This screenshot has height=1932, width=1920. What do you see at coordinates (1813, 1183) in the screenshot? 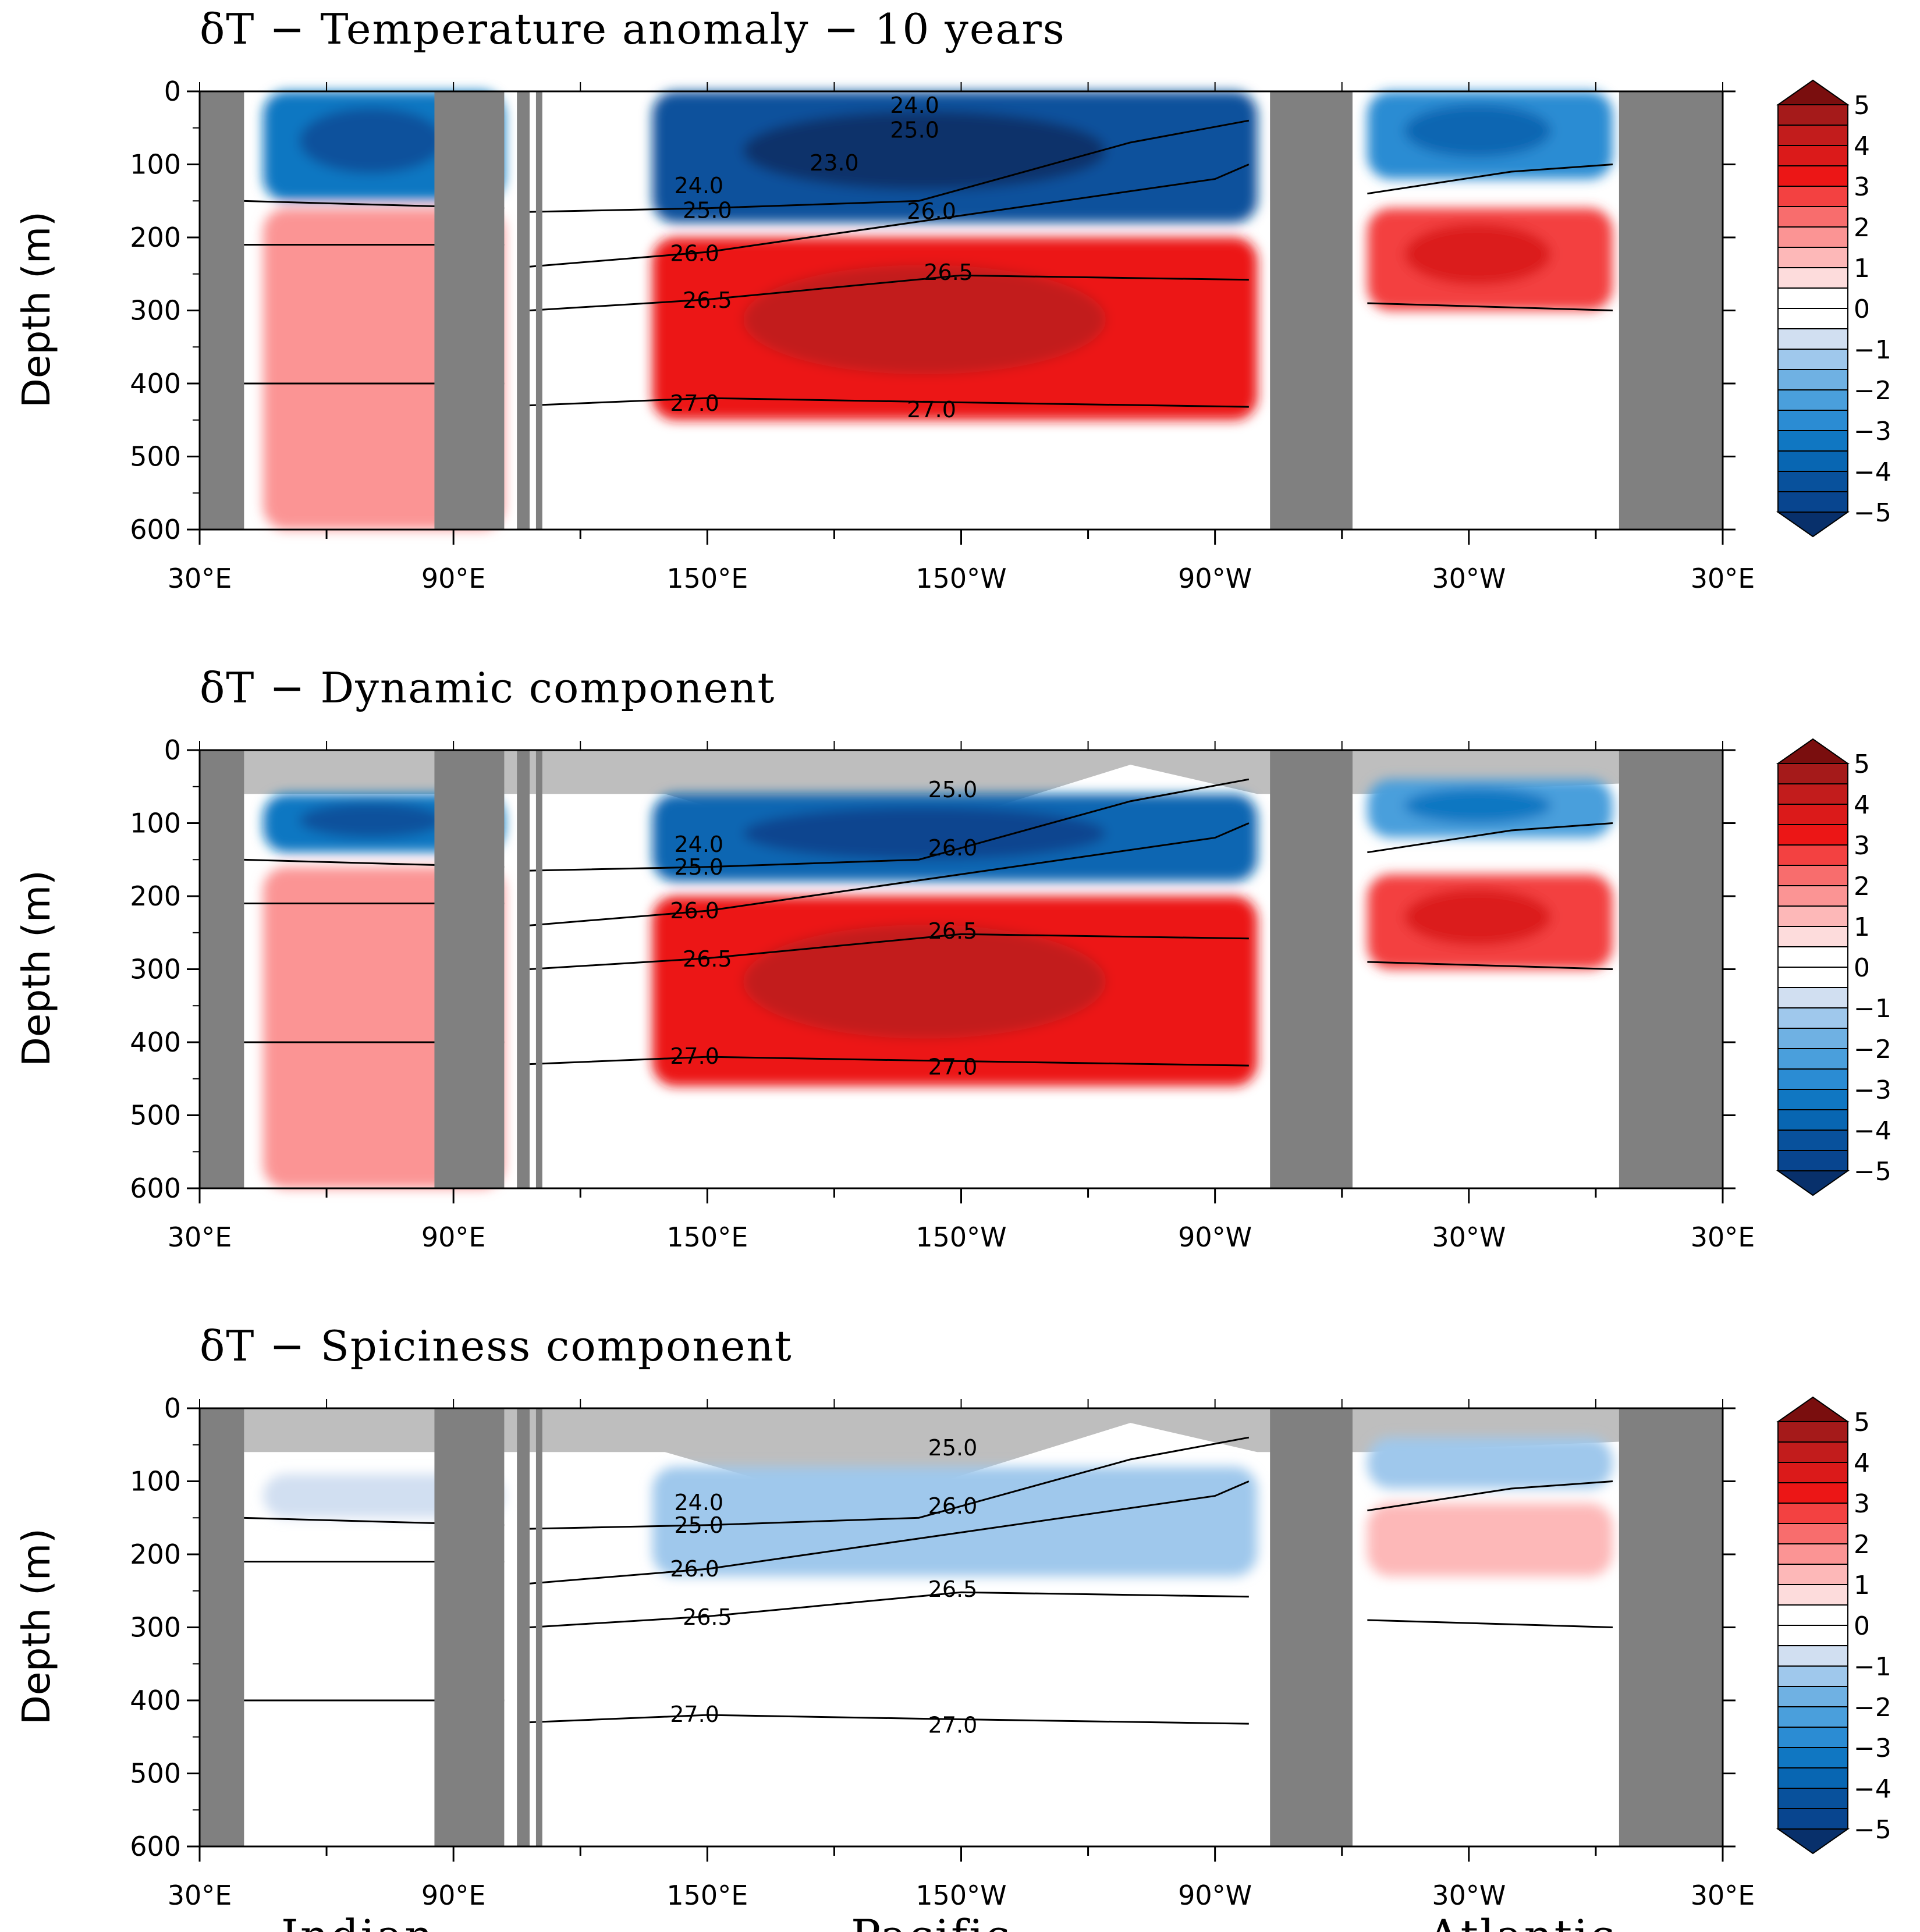
I see `colorbar-bottom-triangle` at bounding box center [1813, 1183].